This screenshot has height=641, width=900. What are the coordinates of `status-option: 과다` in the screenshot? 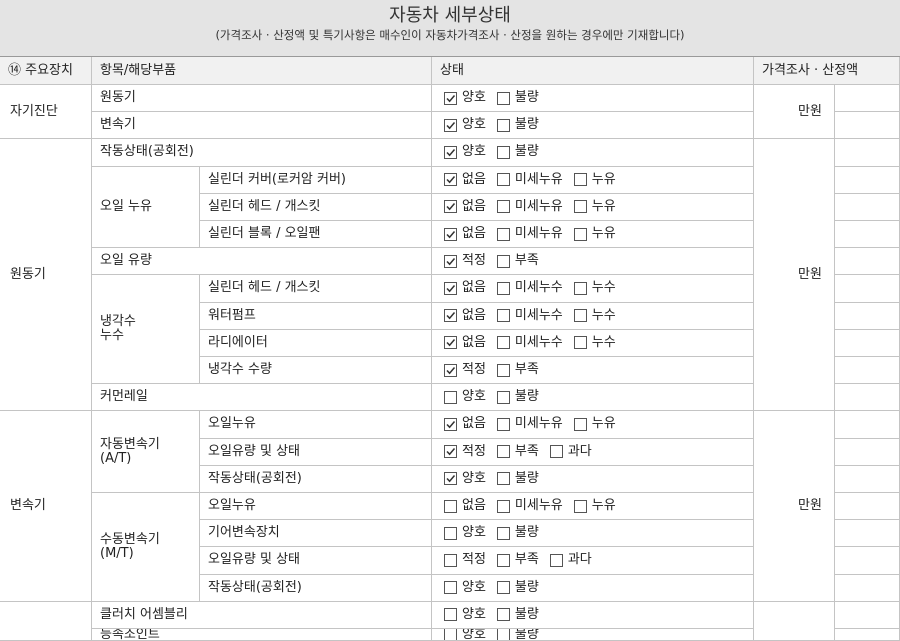 It's located at (570, 451).